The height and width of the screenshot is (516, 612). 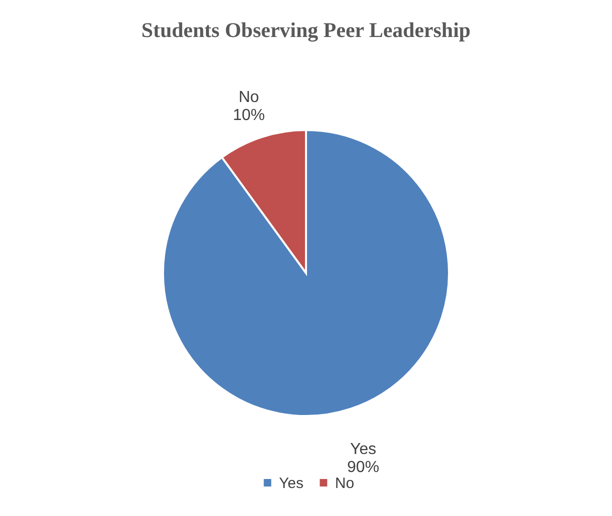 What do you see at coordinates (363, 467) in the screenshot?
I see `data-label: 90%` at bounding box center [363, 467].